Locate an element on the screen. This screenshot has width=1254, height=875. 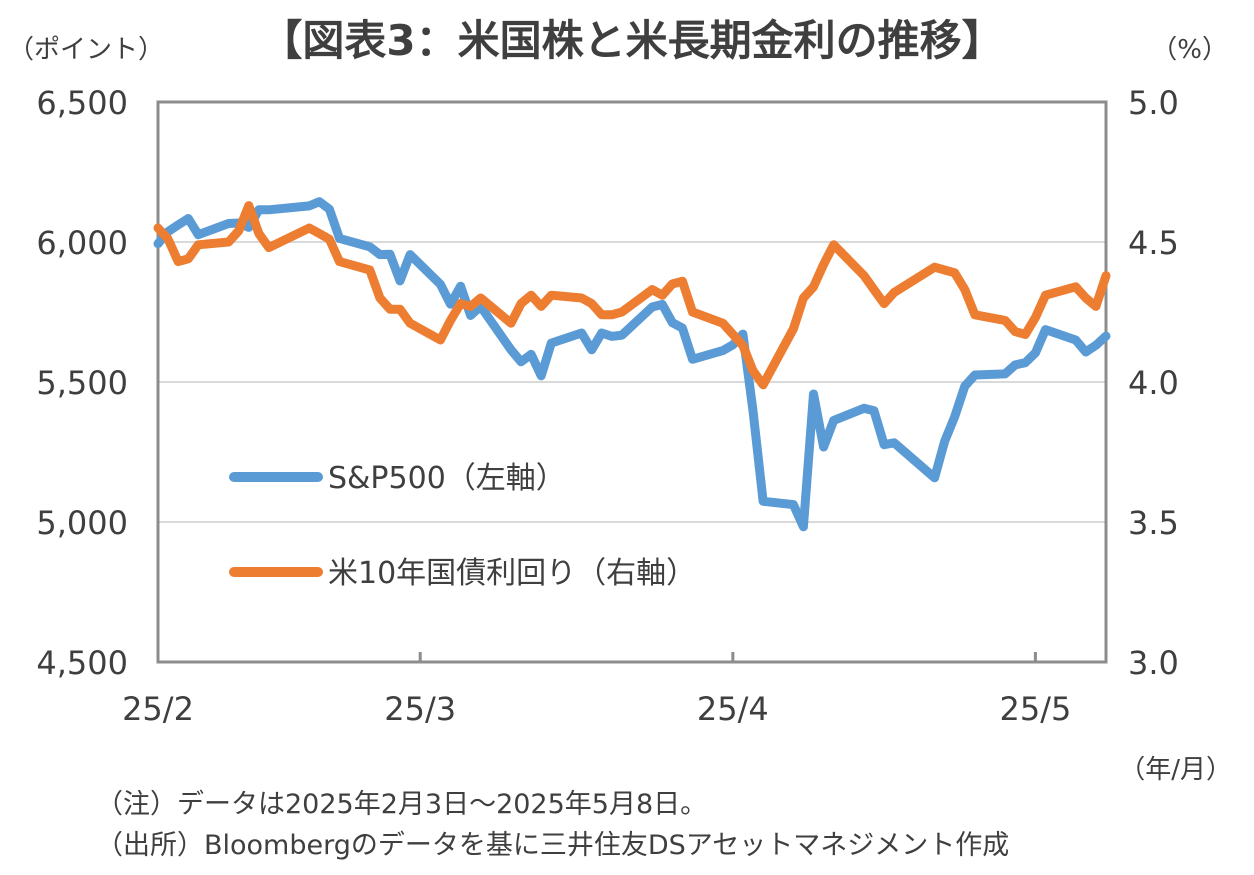
source-text: （出所）Bloombergのデータを基に三井住友DSアセットマネジメント作成 is located at coordinates (553, 845).